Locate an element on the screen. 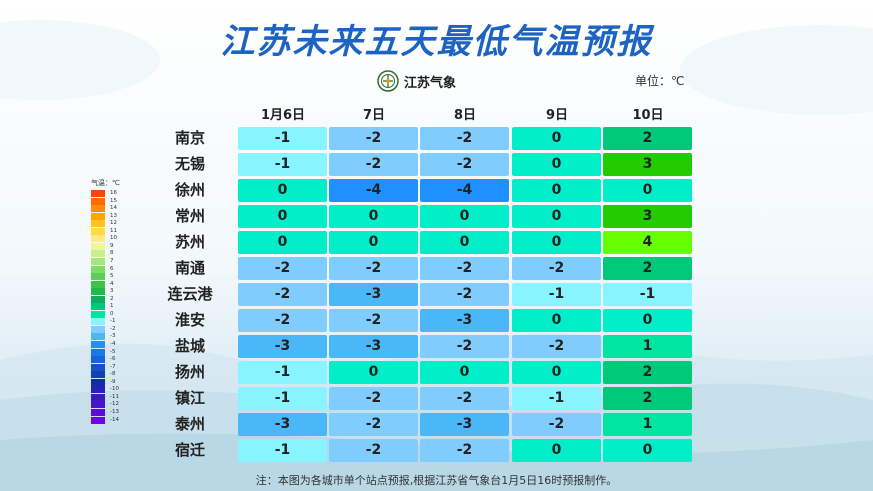 The width and height of the screenshot is (873, 491). legend-label: -2 is located at coordinates (113, 328).